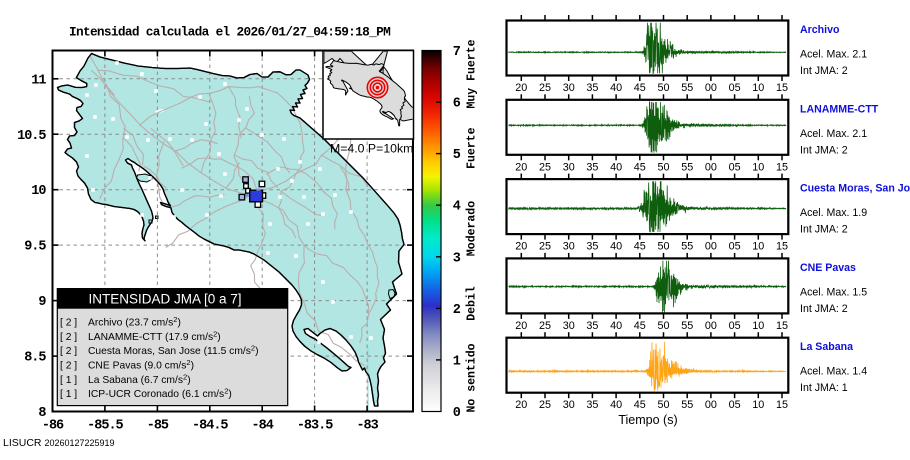 This screenshot has width=910, height=460. I want to click on svg-text: ICP-UCR Coronado (6.1 cm/s2), so click(160, 394).